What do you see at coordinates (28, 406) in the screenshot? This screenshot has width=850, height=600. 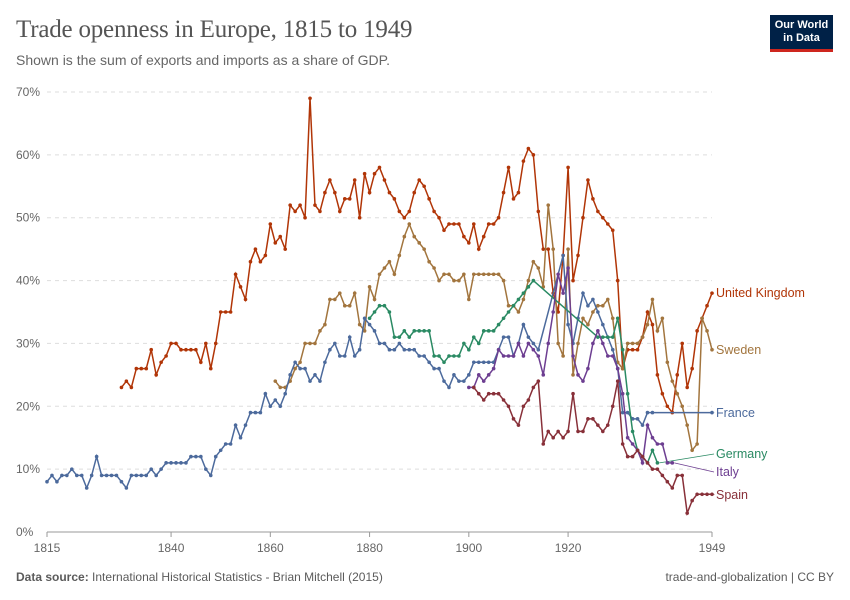 I see `y-tick-label: 20%` at bounding box center [28, 406].